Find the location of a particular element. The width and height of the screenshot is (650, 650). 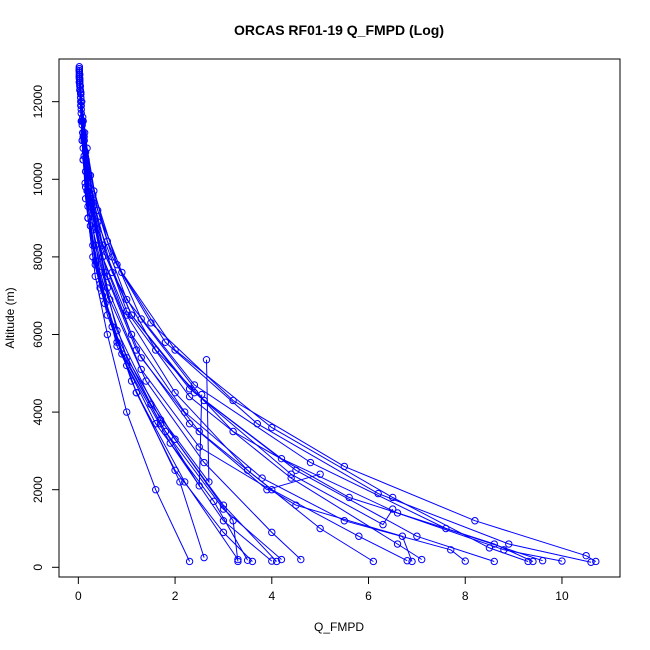

y-tick-label: 10000 is located at coordinates (38, 179).